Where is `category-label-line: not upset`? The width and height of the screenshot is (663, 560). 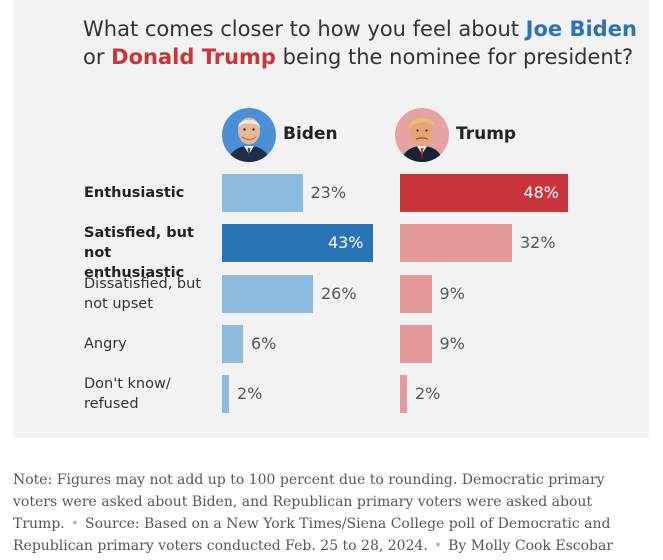
category-label-line: not upset is located at coordinates (118, 304).